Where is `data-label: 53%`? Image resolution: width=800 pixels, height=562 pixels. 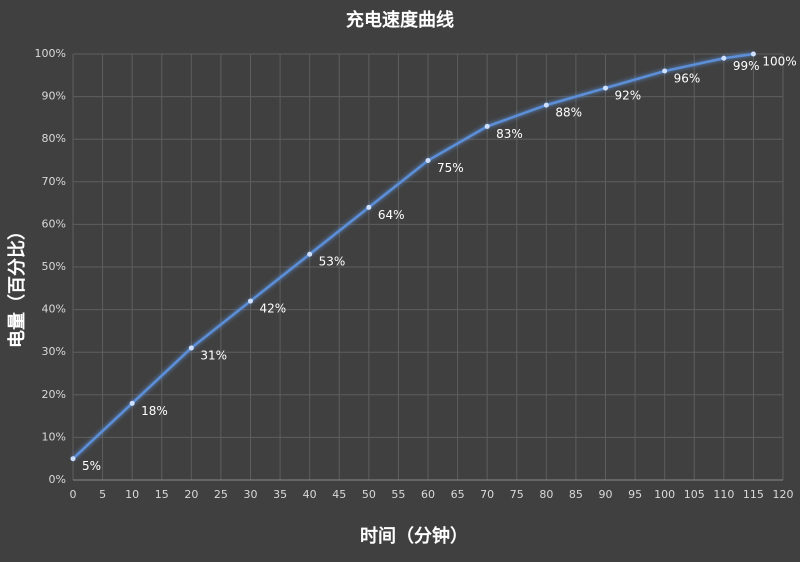 data-label: 53% is located at coordinates (332, 262).